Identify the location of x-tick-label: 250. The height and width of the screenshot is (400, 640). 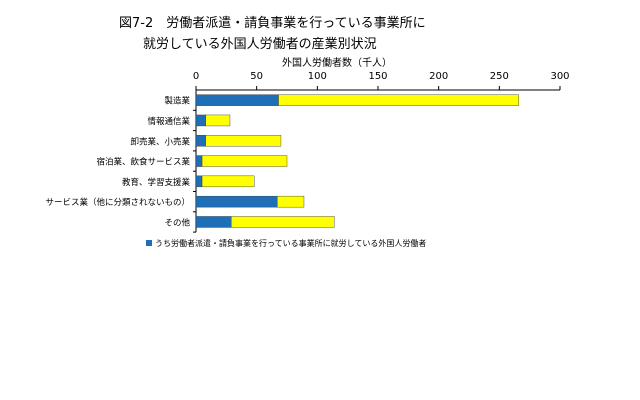
(499, 76).